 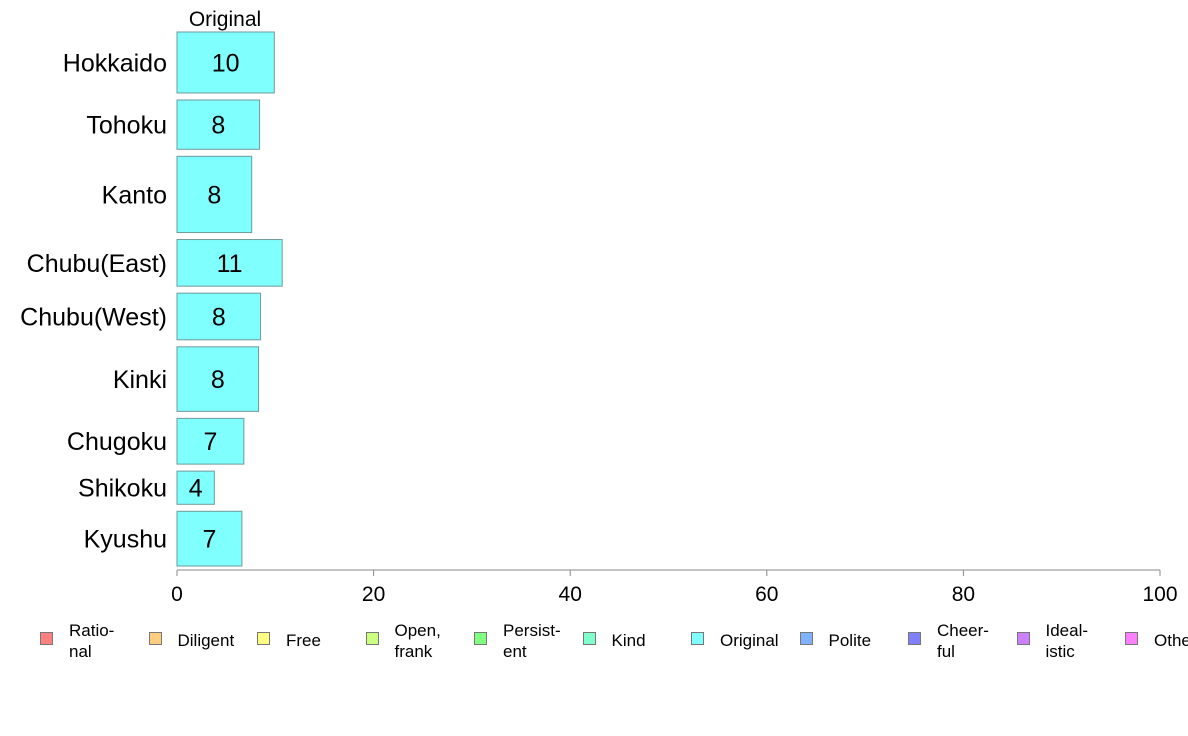 I want to click on legend-label: Persist- ent, so click(x=532, y=641).